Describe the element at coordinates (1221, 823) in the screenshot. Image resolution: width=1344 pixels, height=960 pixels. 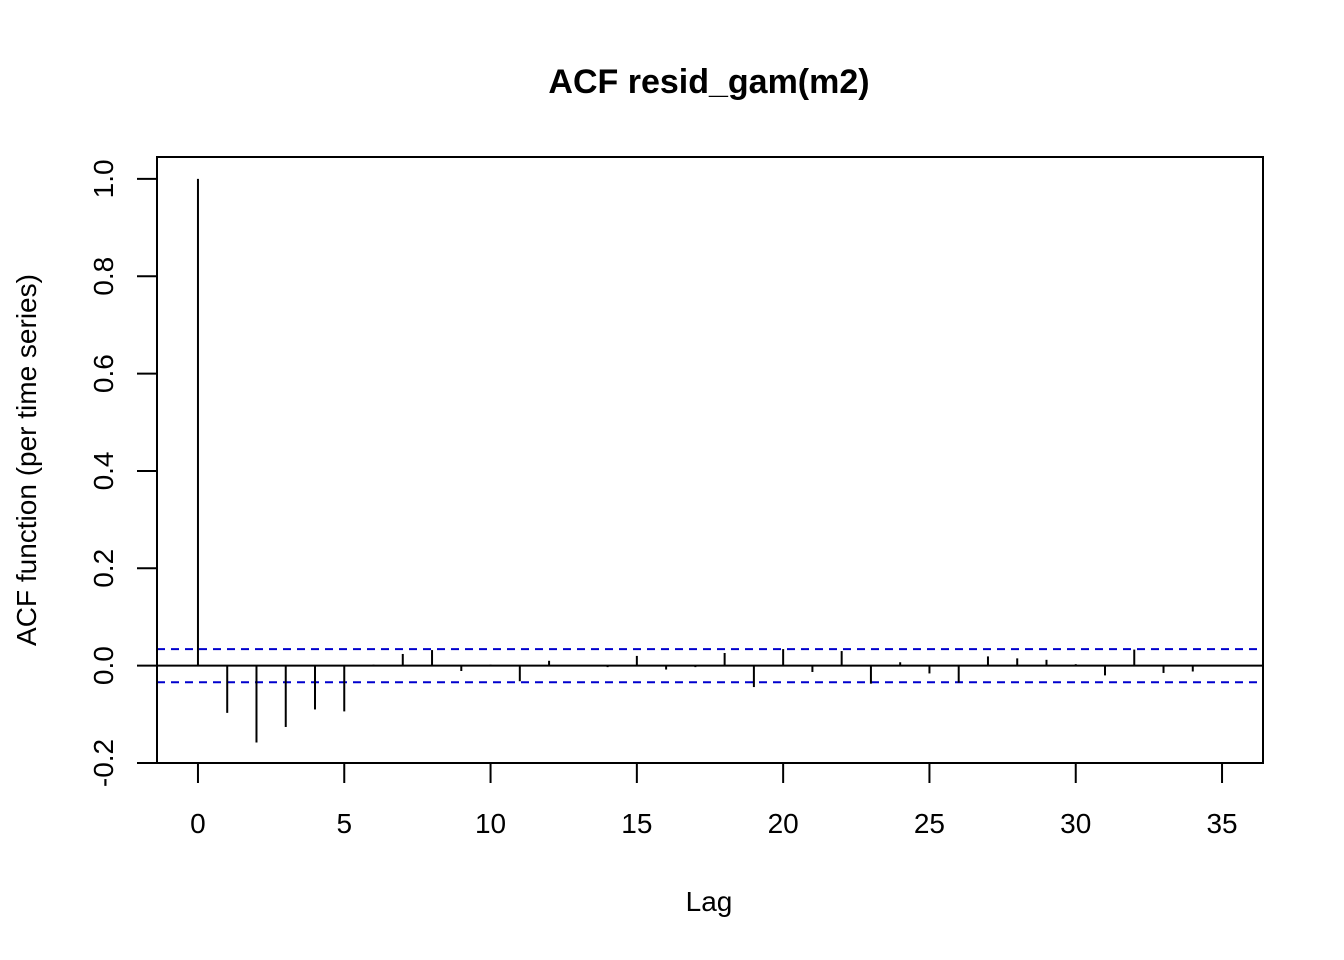
I see `x-tick-label: 35` at that location.